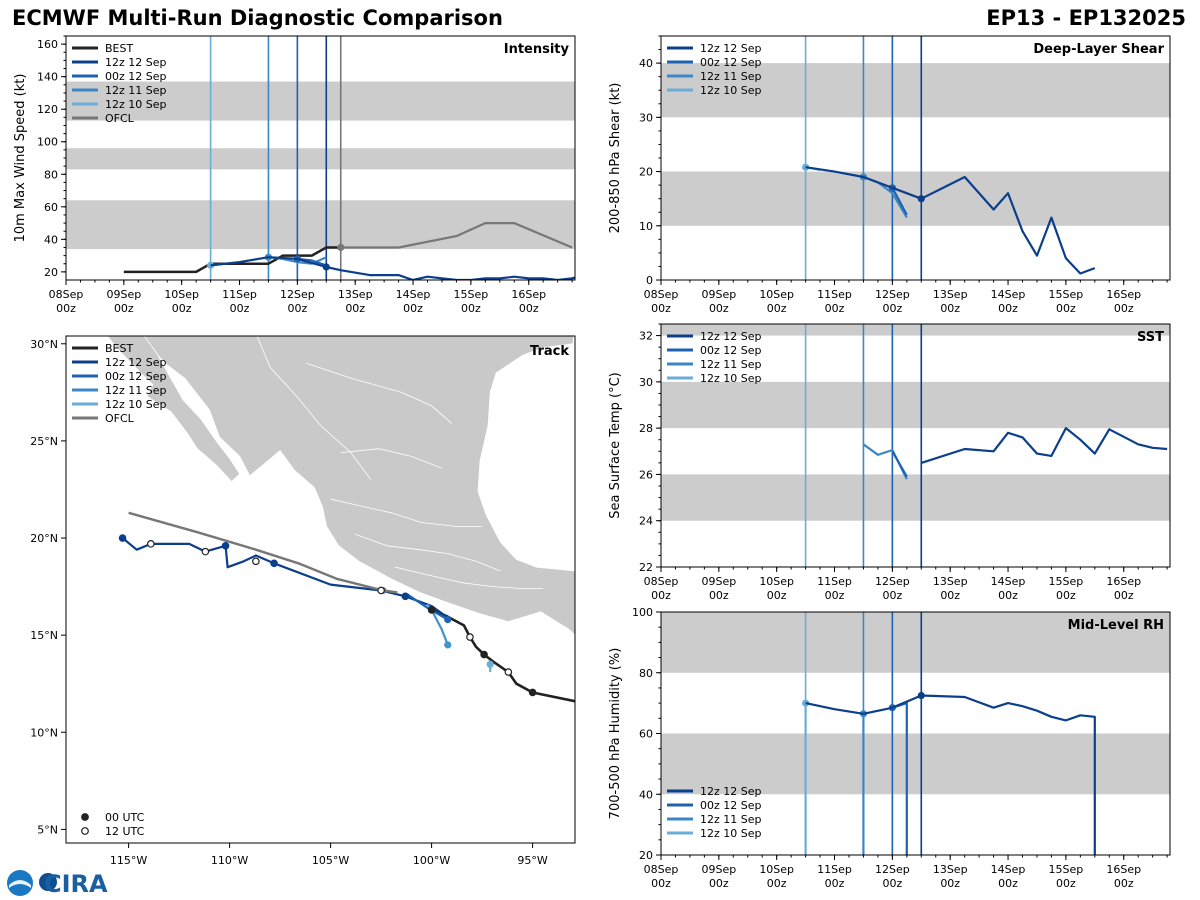 Image resolution: width=1200 pixels, height=900 pixels. Describe the element at coordinates (646, 474) in the screenshot. I see `y-tick-label: 26` at that location.